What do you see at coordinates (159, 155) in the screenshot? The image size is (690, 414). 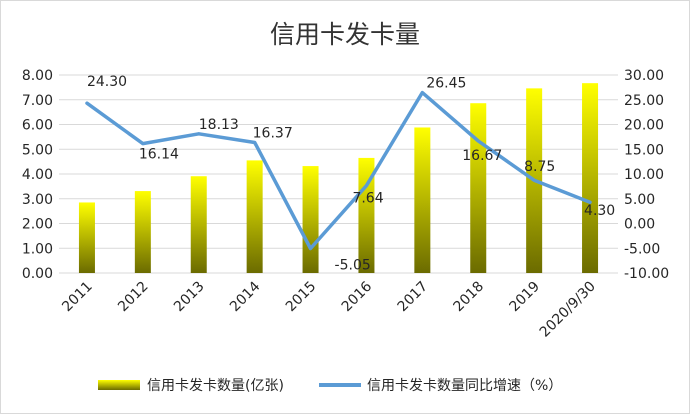 I see `line-data-label: 16.14` at bounding box center [159, 155].